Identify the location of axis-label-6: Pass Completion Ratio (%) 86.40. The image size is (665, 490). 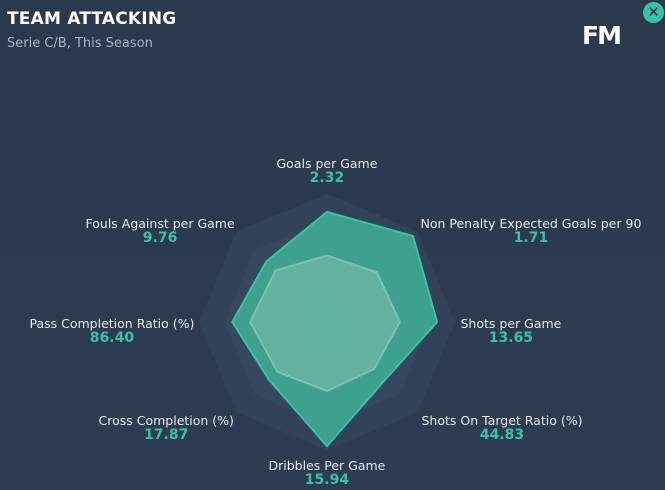
(112, 331).